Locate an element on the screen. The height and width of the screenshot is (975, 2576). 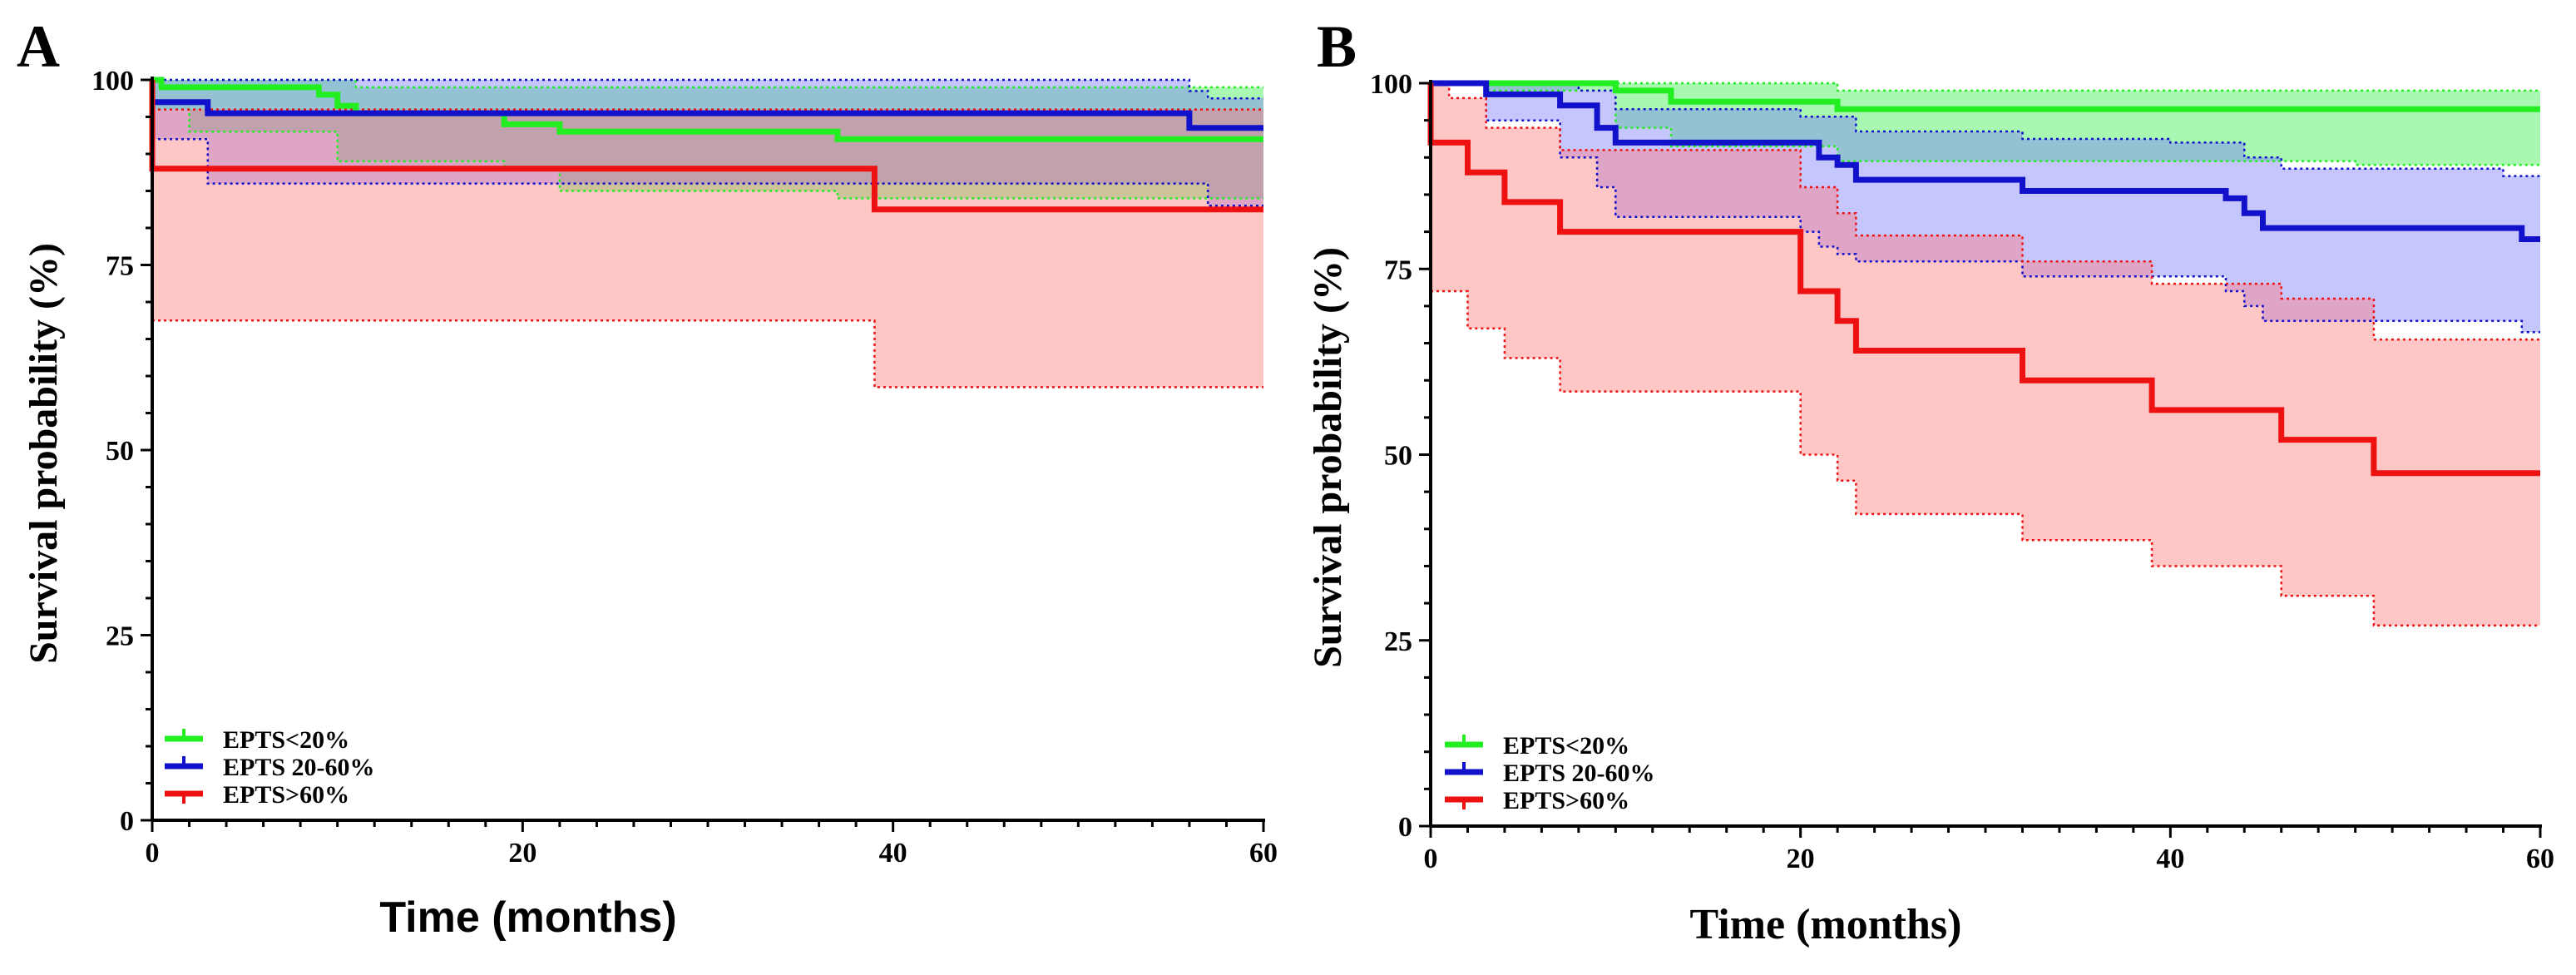
panel-b-legend: EPTS<20%EPTS 20-60%EPTS>60% is located at coordinates (1550, 773).